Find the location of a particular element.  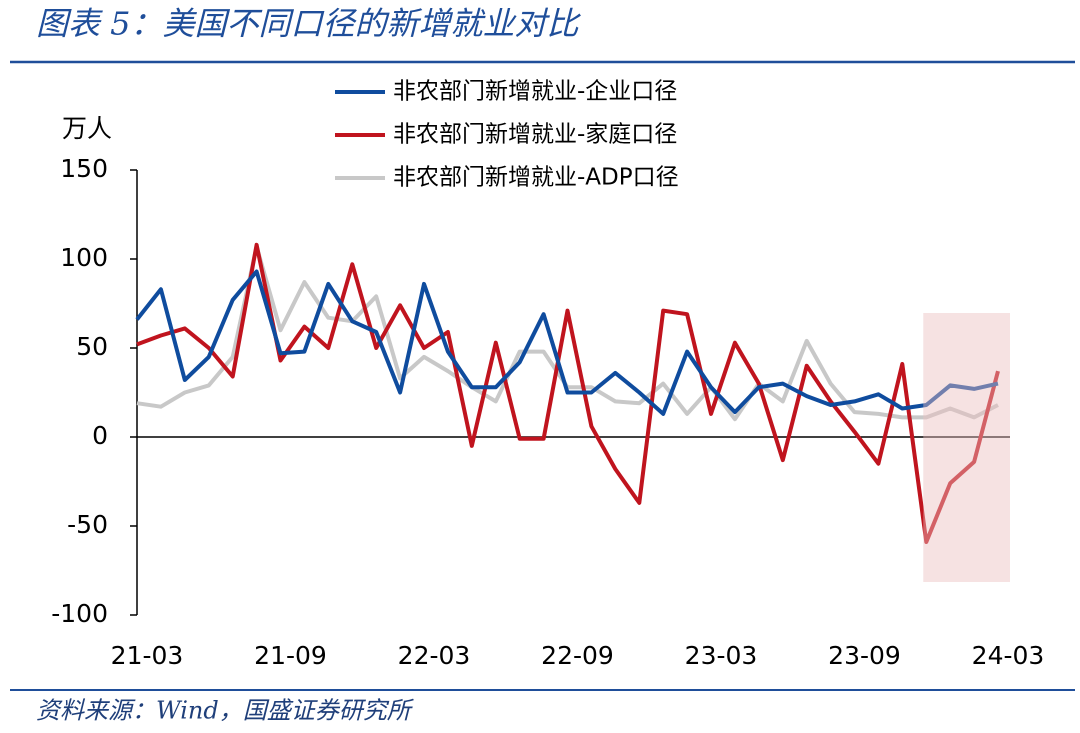

y-tick-label: 150 is located at coordinates (84, 168).